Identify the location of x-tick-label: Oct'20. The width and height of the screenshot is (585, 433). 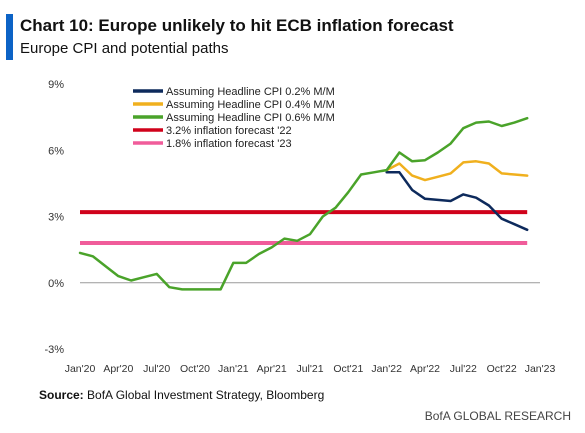
(195, 369).